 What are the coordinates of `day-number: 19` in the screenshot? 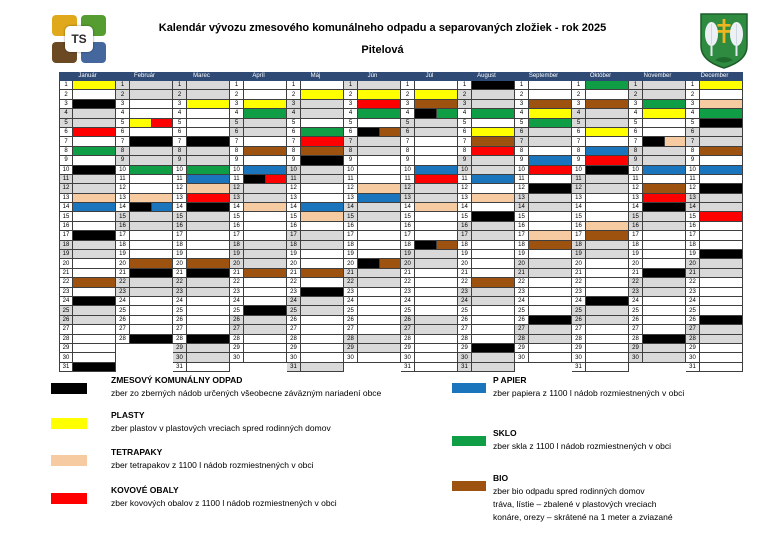 It's located at (464, 255).